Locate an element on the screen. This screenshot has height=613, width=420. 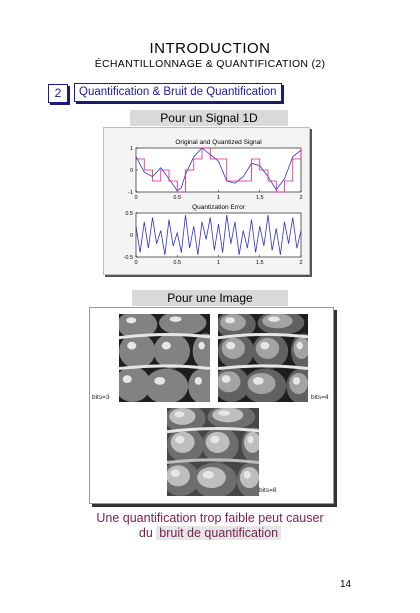
plot-area is located at coordinates (218, 235).